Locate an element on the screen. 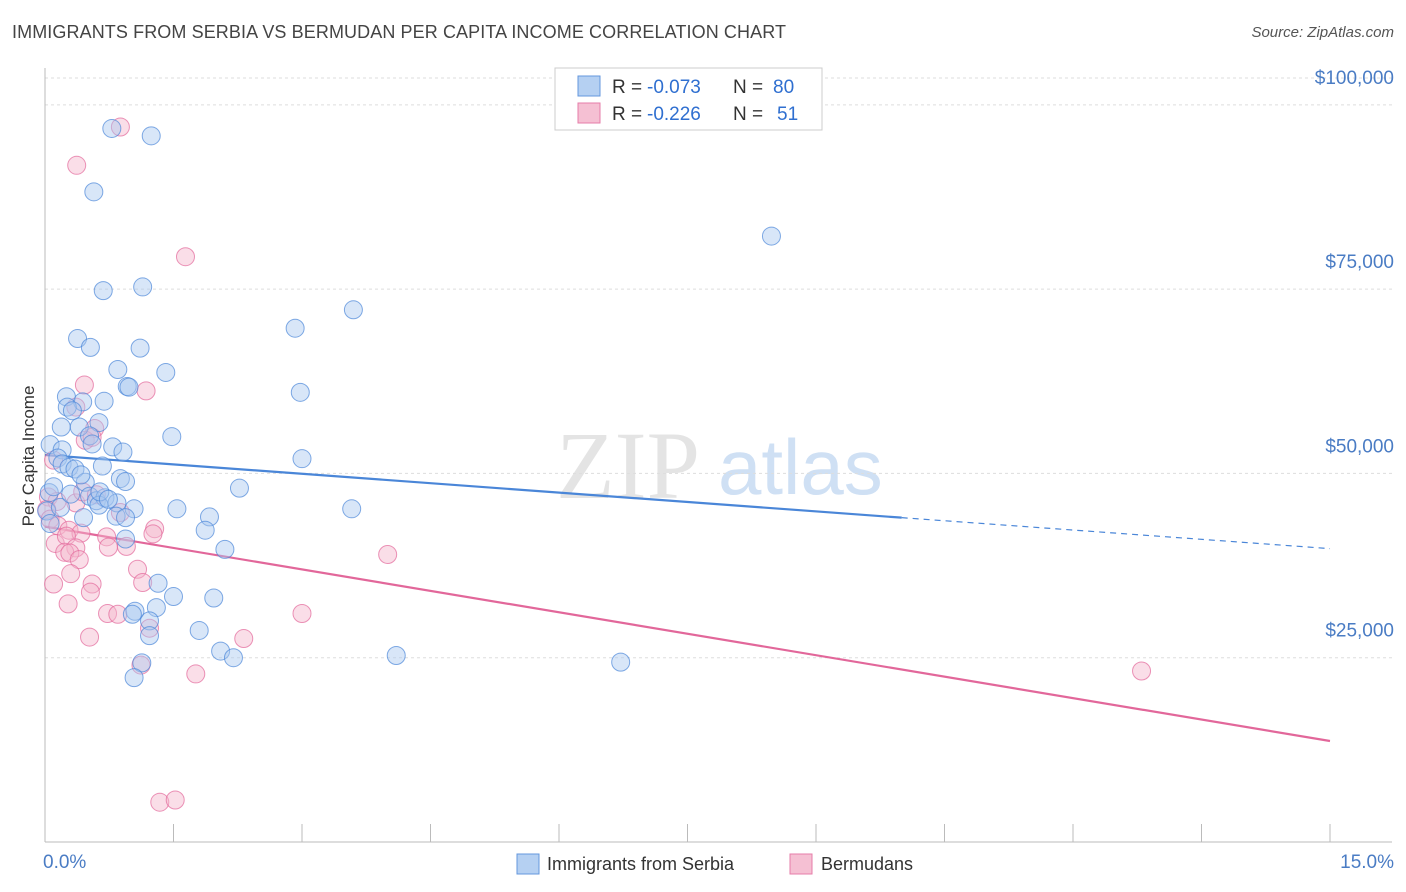 Image resolution: width=1406 pixels, height=892 pixels. watermark-atlas: atlas is located at coordinates (800, 467).